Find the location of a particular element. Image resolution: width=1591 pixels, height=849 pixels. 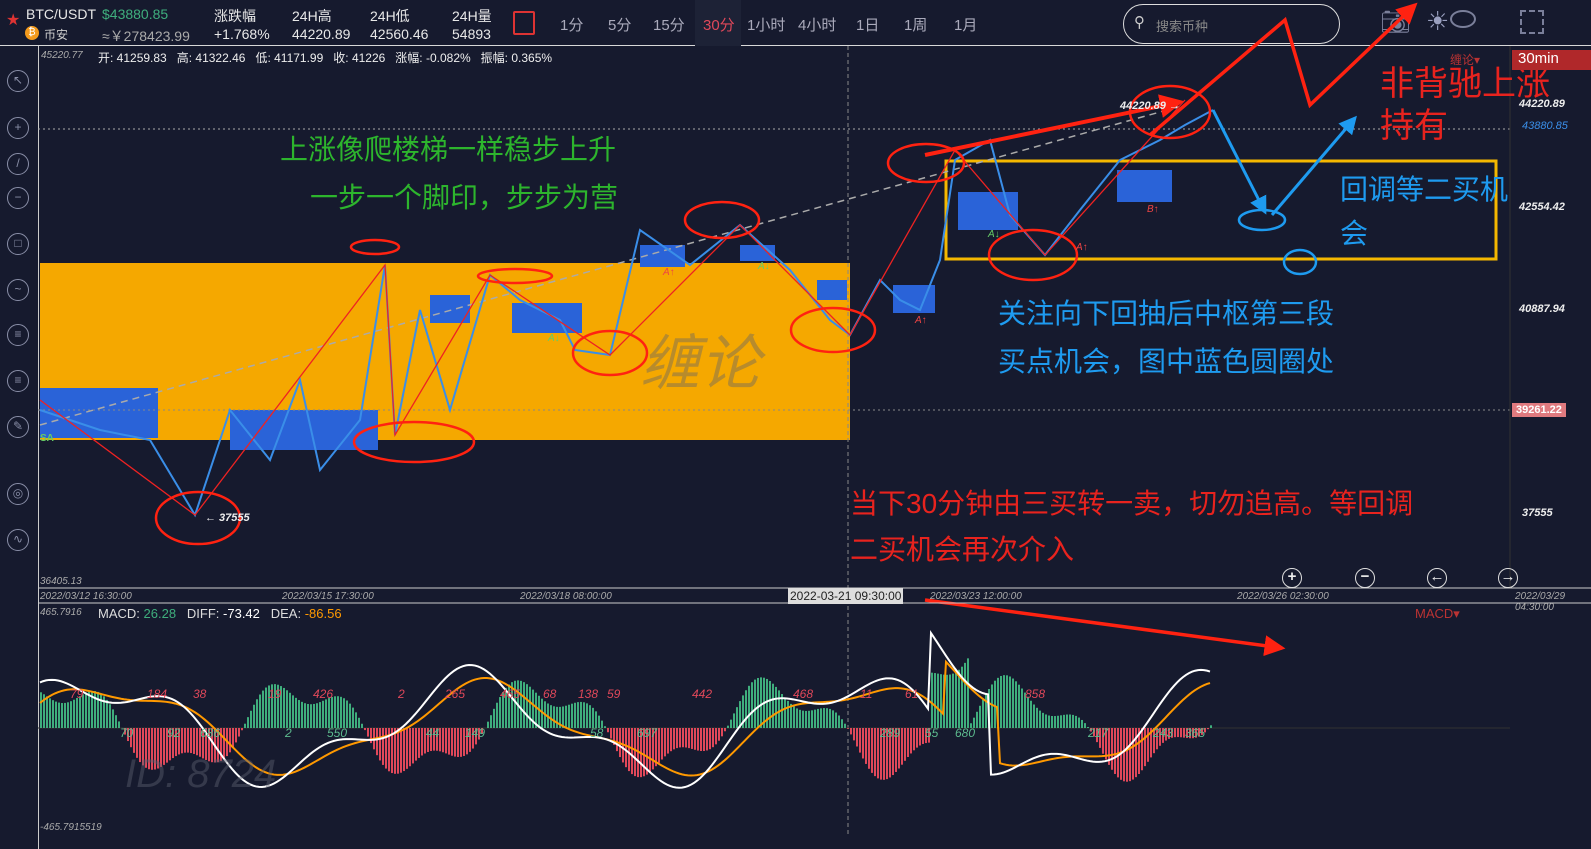

price-tick: 44220.89 is located at coordinates (1542, 104).